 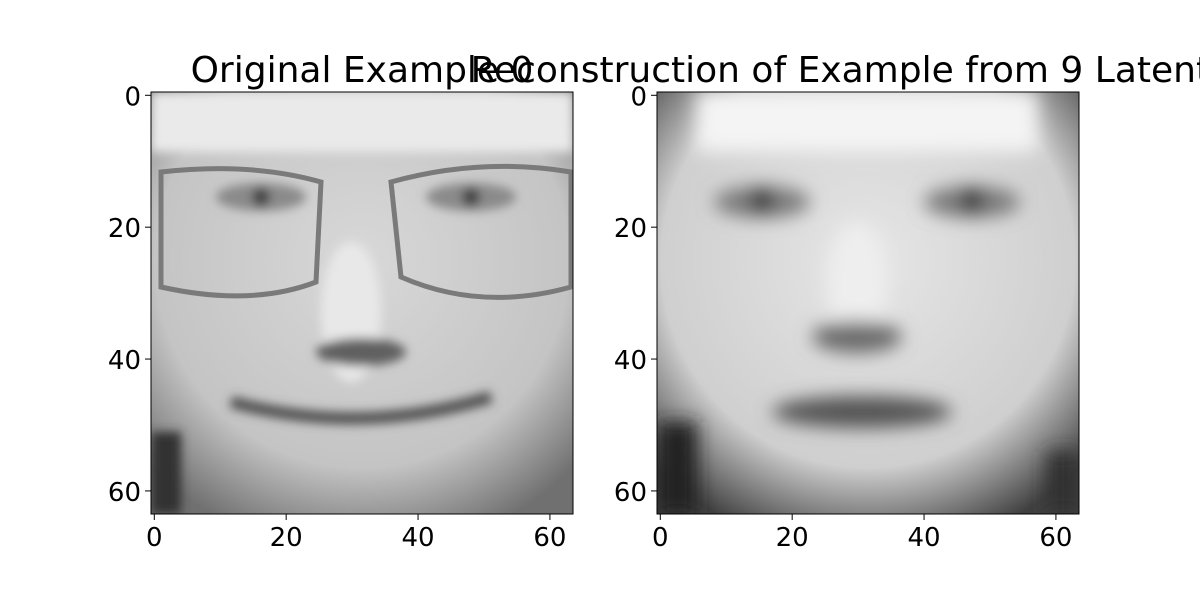 I want to click on axes-title: Original Example 0, so click(x=362, y=70).